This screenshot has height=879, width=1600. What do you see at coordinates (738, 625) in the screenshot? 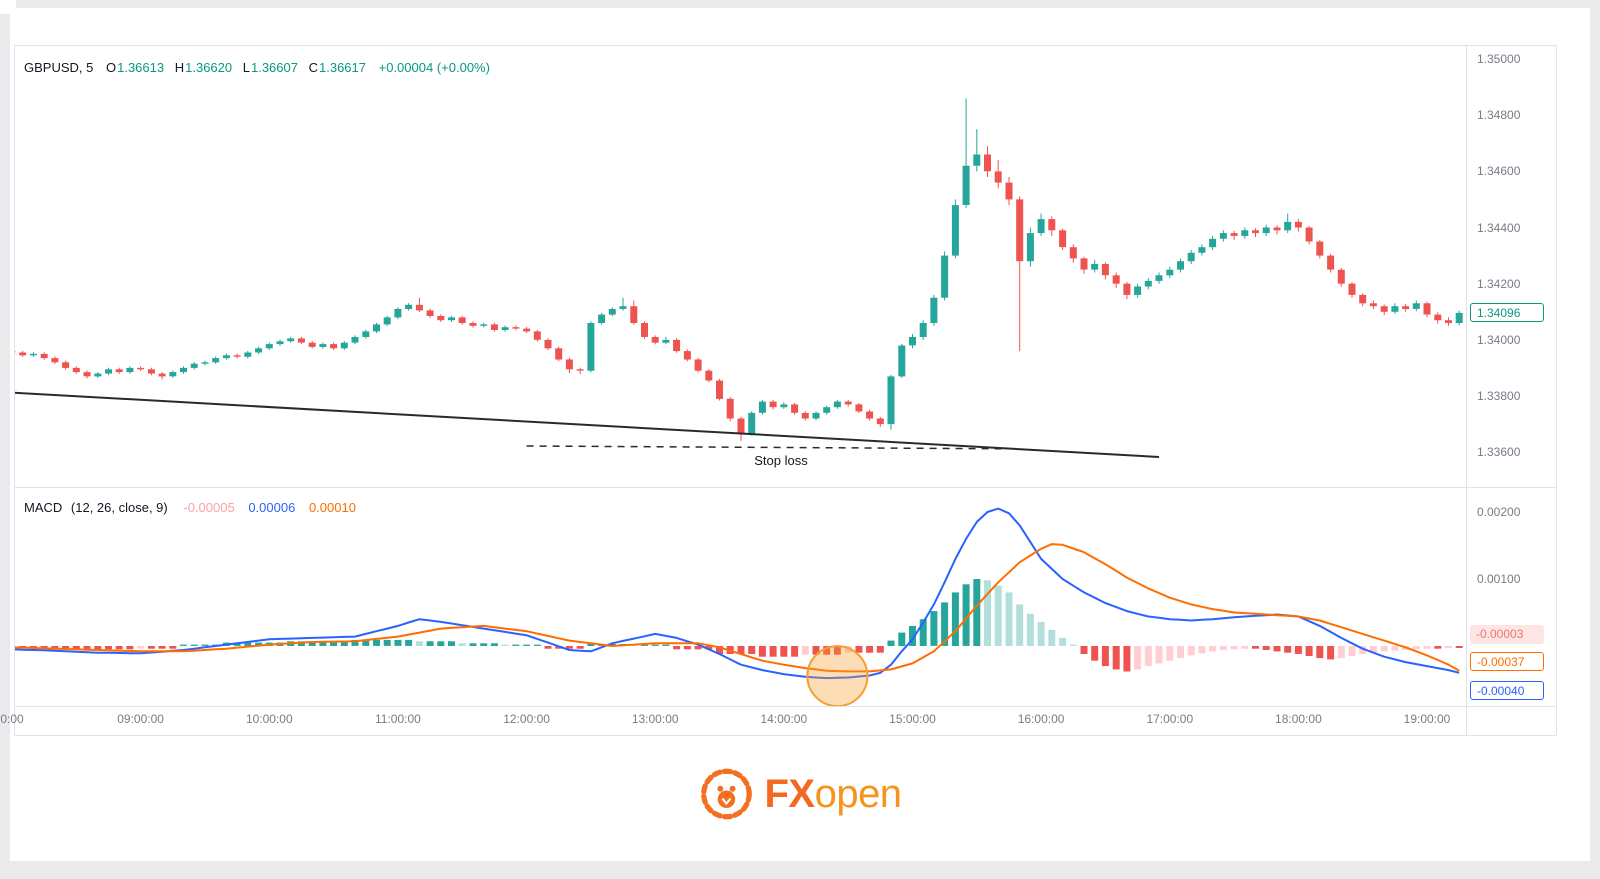
I see `macd-histogram` at bounding box center [738, 625].